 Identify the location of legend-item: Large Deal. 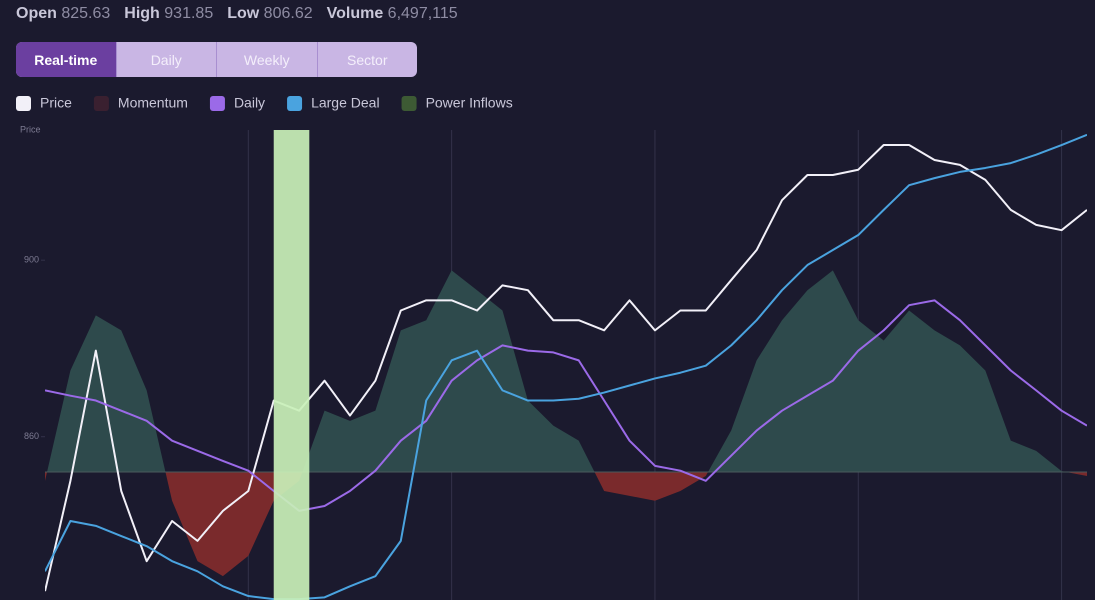
(333, 103).